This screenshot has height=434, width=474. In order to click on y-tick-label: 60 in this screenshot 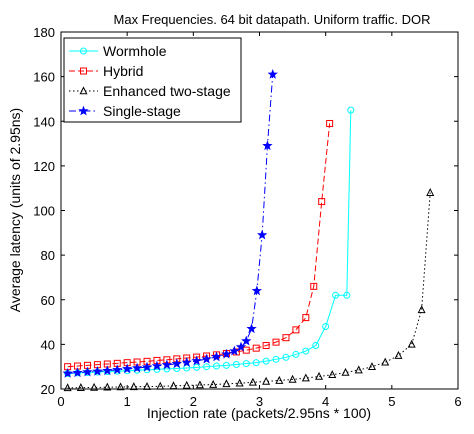, I will do `click(48, 300)`.